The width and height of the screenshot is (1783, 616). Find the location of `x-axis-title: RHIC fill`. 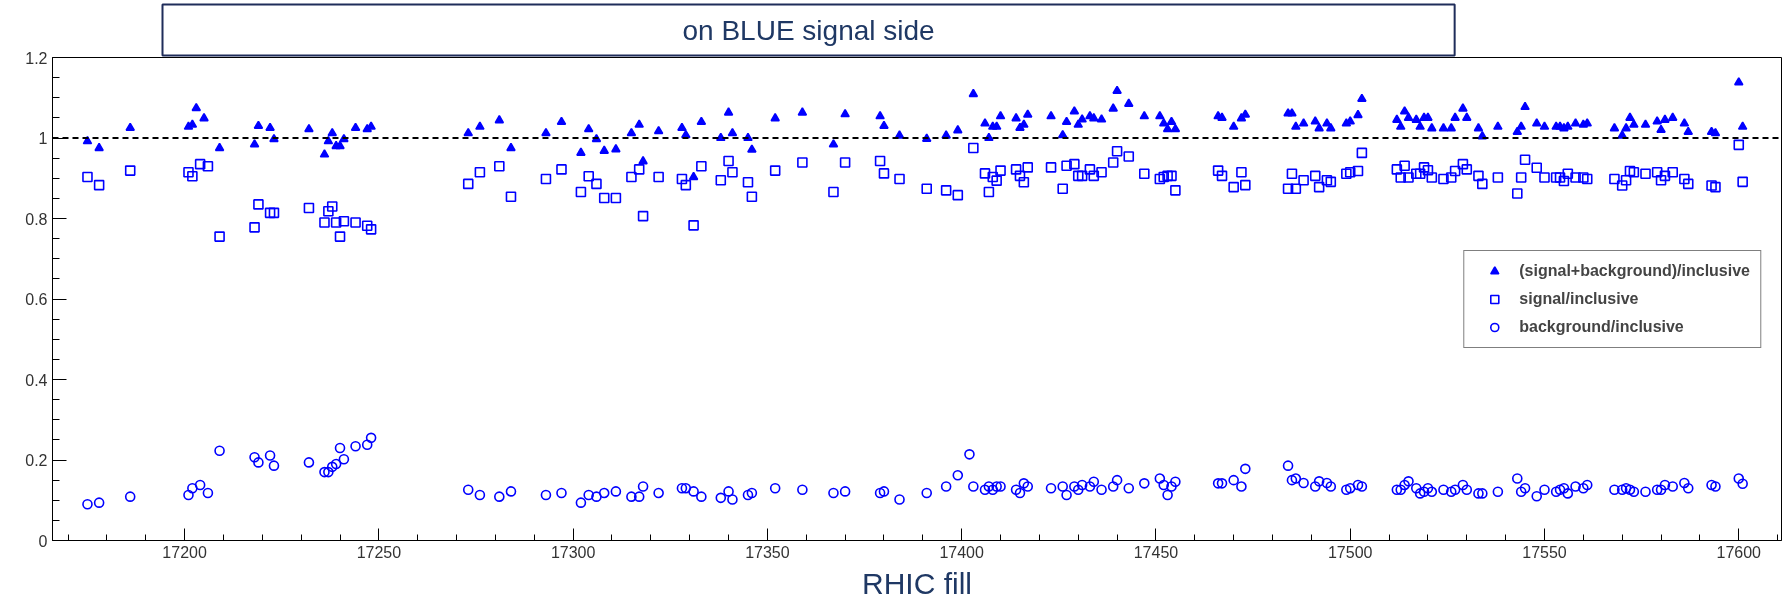

x-axis-title: RHIC fill is located at coordinates (917, 583).